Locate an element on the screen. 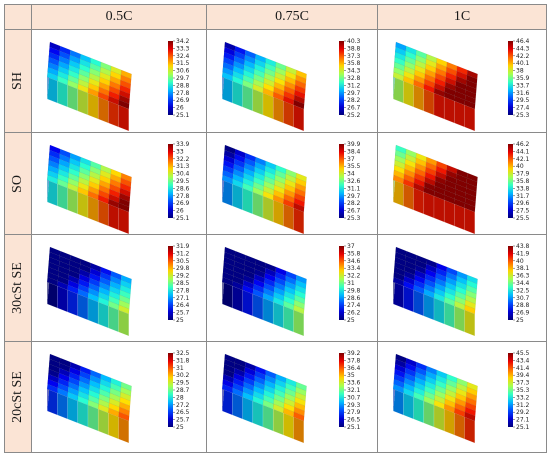 This screenshot has width=550, height=456. colorbar-tick-label: 29.8 is located at coordinates (183, 268).